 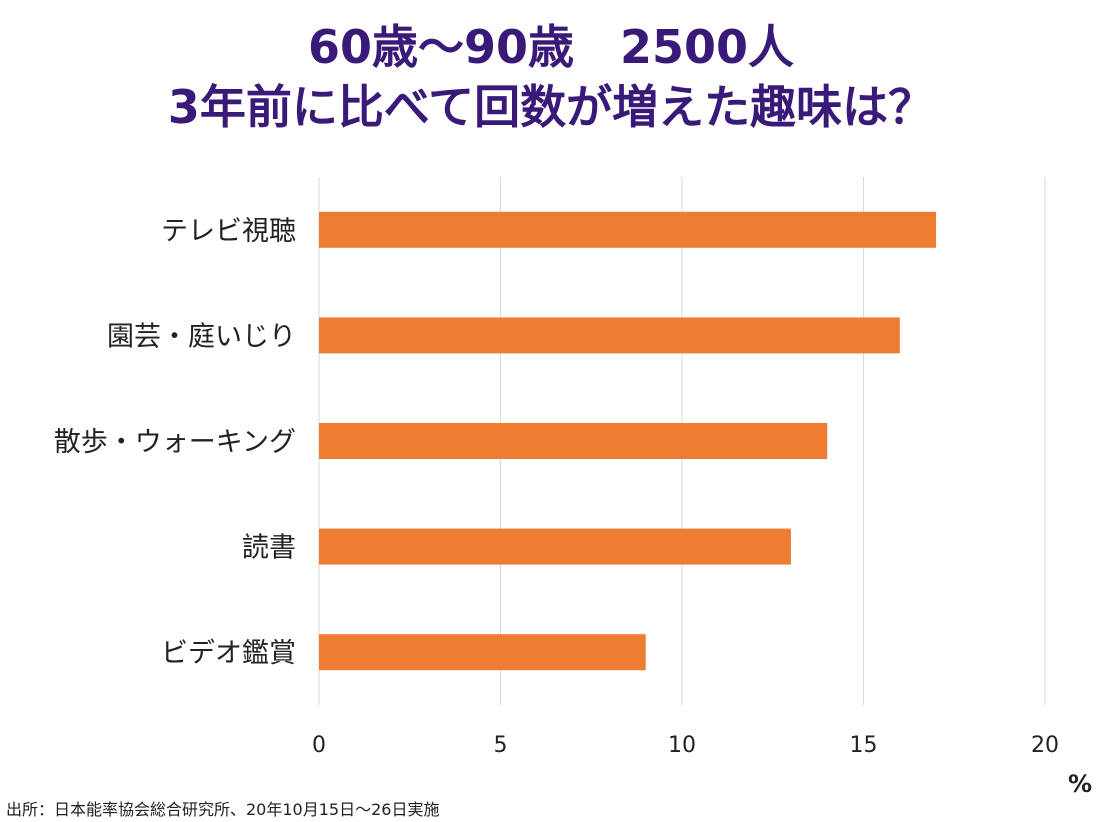 I want to click on category-label: 園芸・庭いじり, so click(x=201, y=336).